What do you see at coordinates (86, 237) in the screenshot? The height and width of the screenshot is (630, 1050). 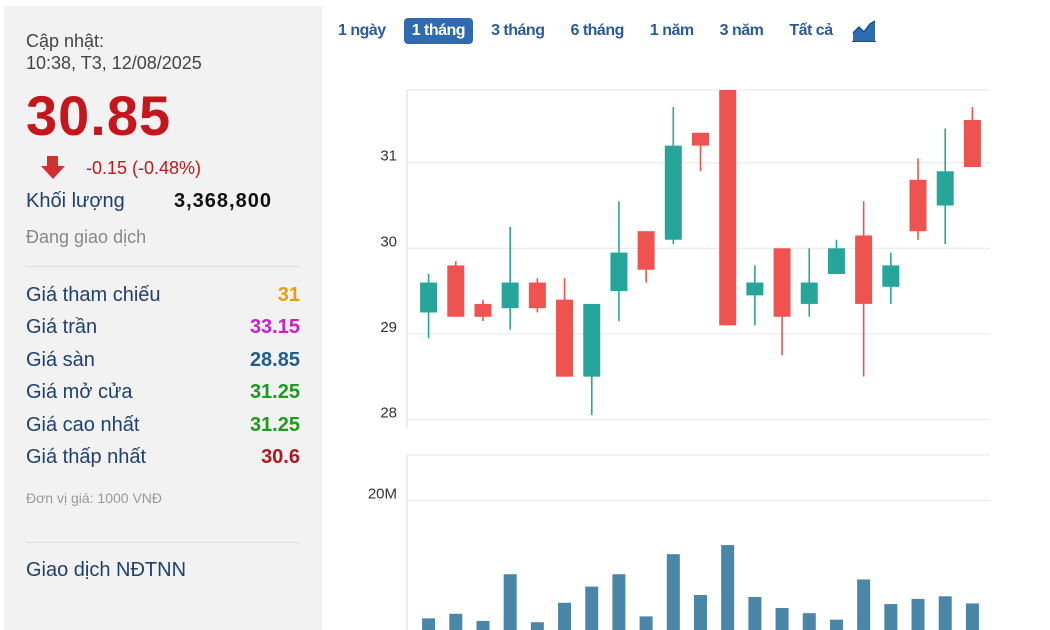 I see `trading-status: Đang giao dịch` at bounding box center [86, 237].